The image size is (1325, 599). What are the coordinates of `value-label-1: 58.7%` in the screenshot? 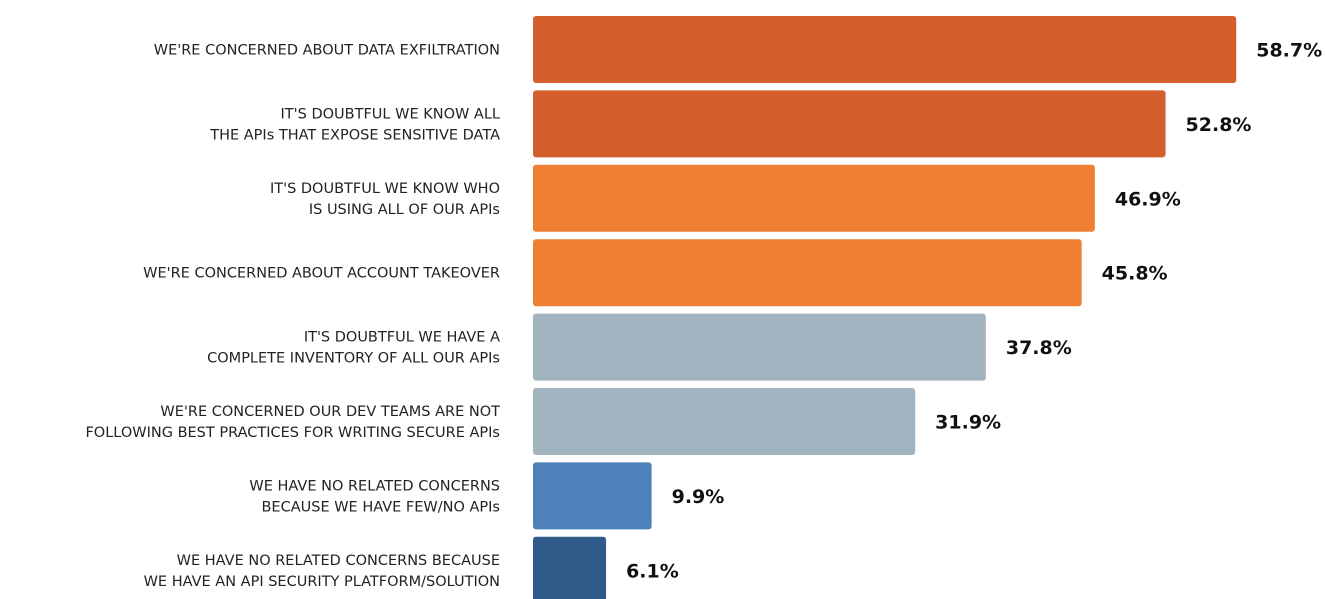 It's located at (1289, 51).